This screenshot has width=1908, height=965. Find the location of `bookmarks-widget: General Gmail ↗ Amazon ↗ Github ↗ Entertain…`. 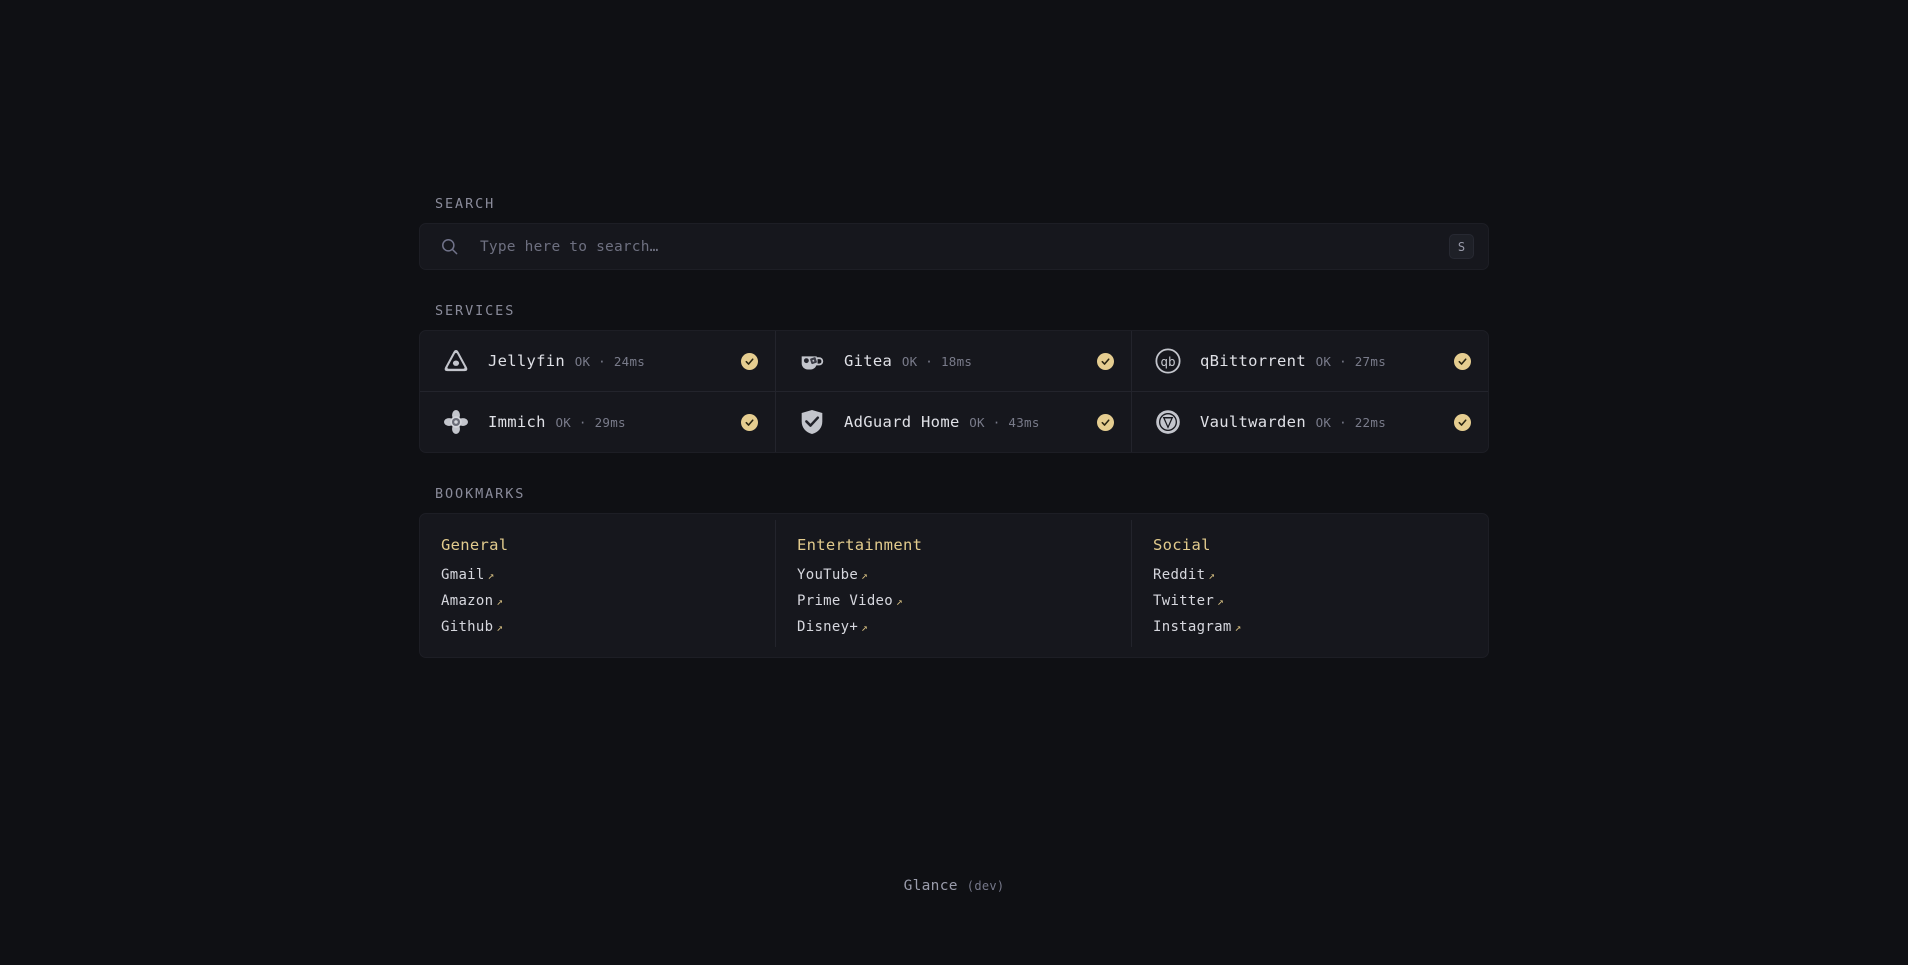

bookmarks-widget: General Gmail ↗ Amazon ↗ Github ↗ Entertain… is located at coordinates (954, 585).